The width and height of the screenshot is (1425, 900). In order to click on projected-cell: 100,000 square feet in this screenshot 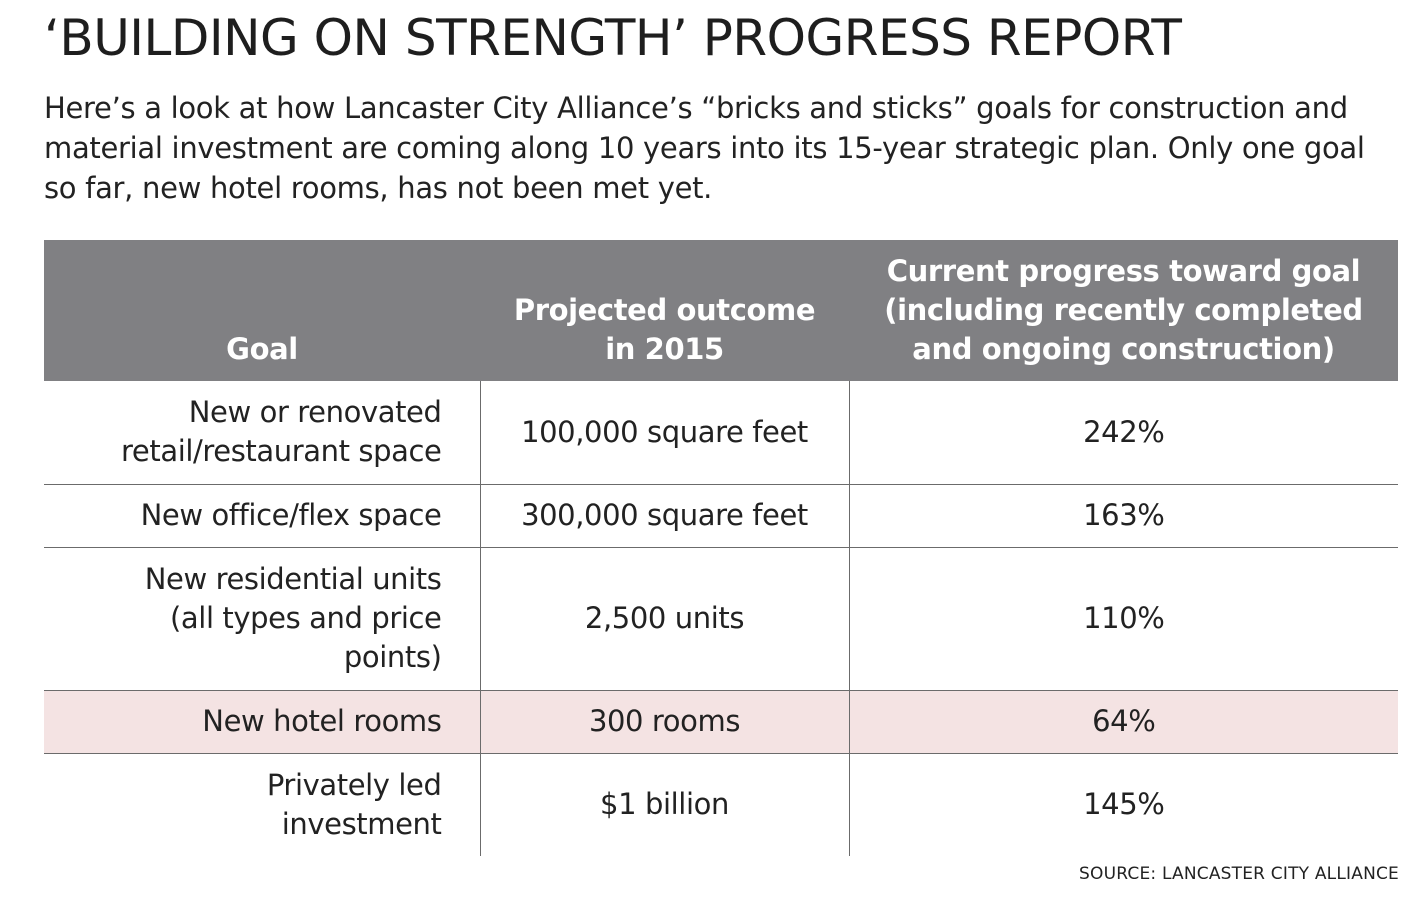, I will do `click(665, 433)`.